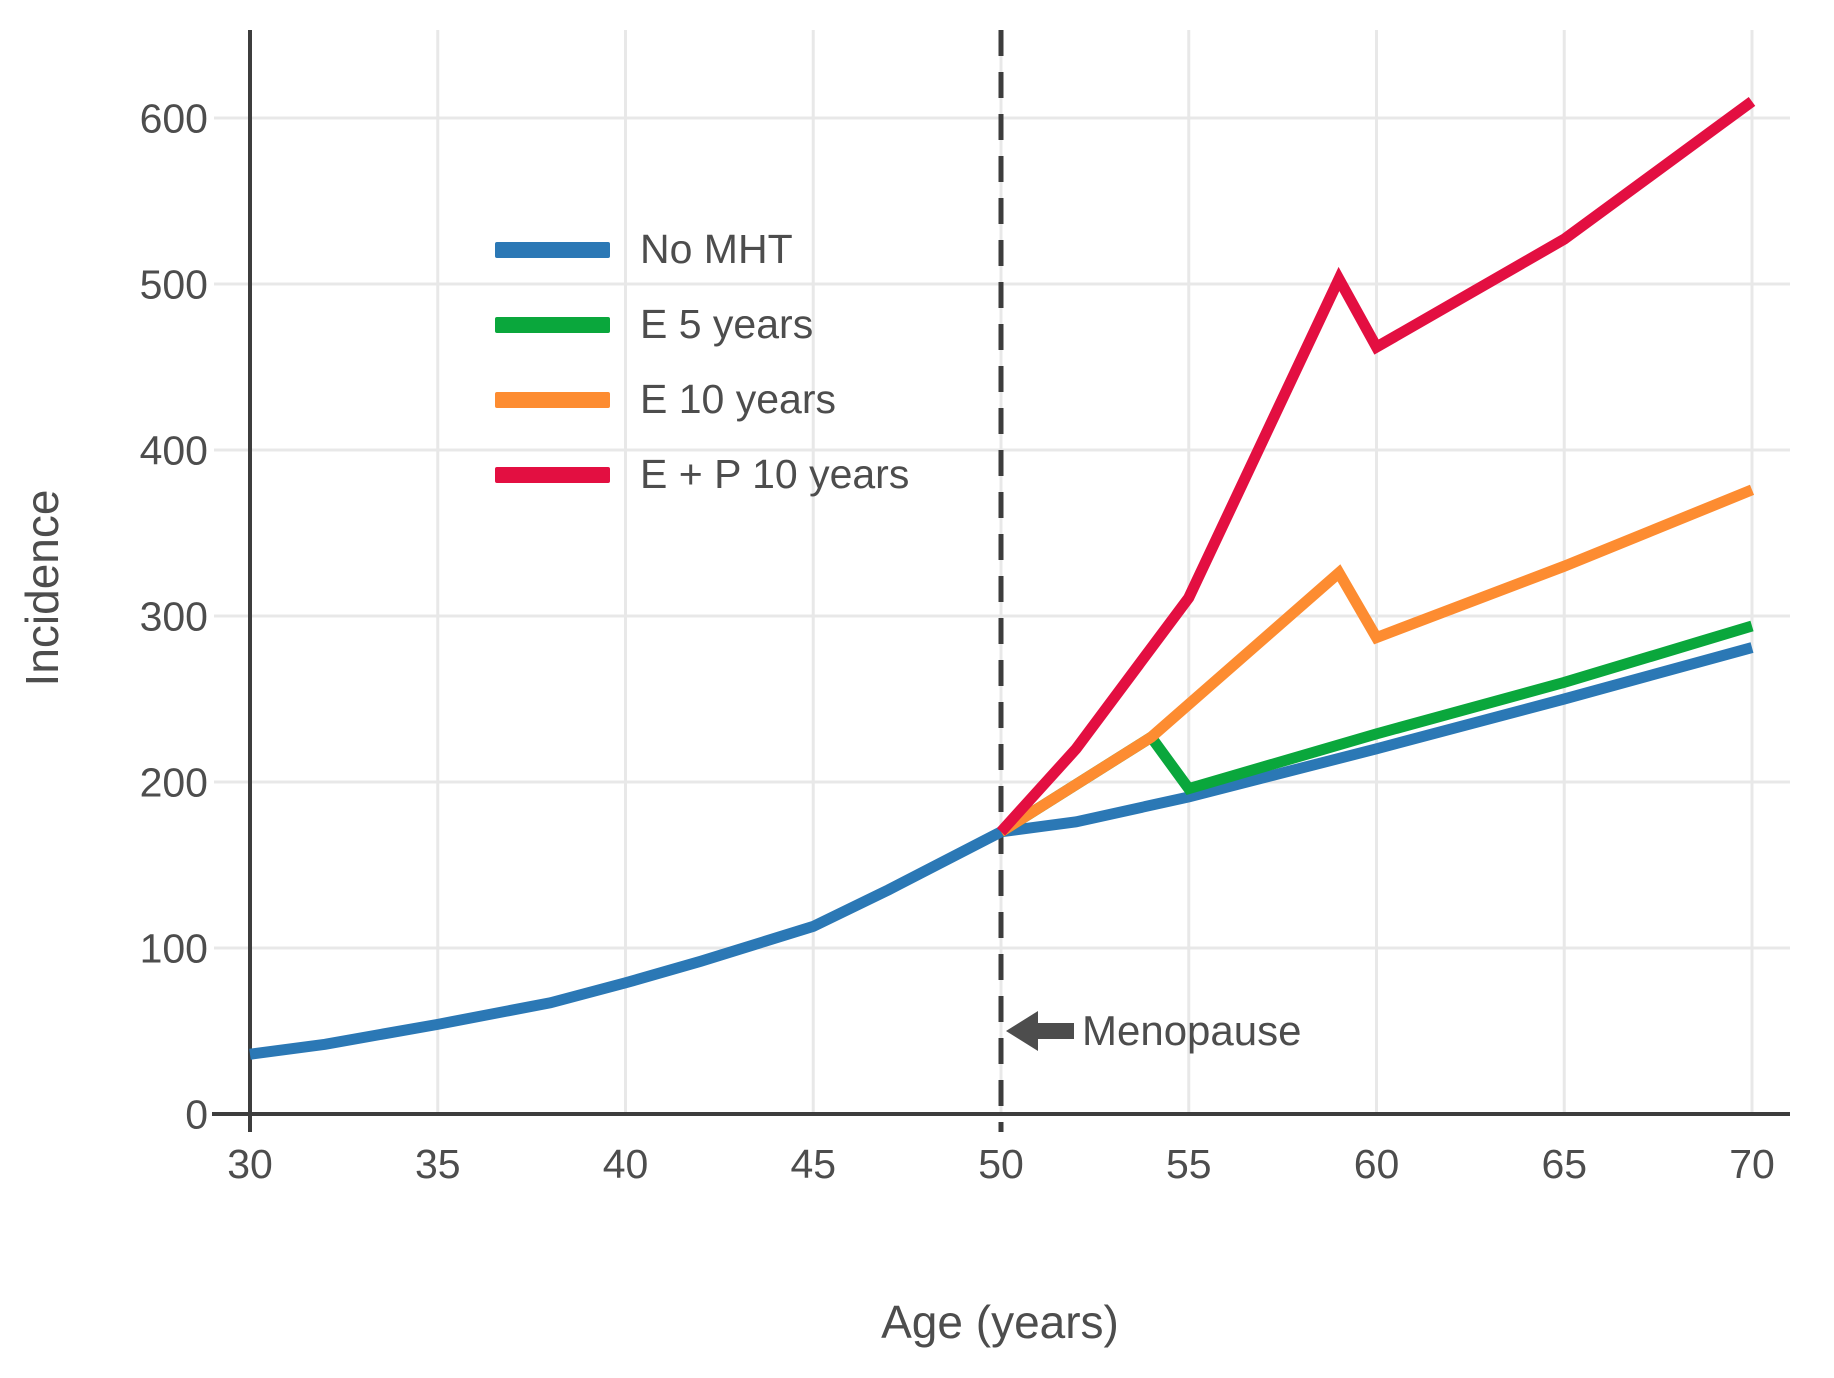 Image resolution: width=1834 pixels, height=1378 pixels. Describe the element at coordinates (1189, 1164) in the screenshot. I see `x-tick-label: 55` at that location.